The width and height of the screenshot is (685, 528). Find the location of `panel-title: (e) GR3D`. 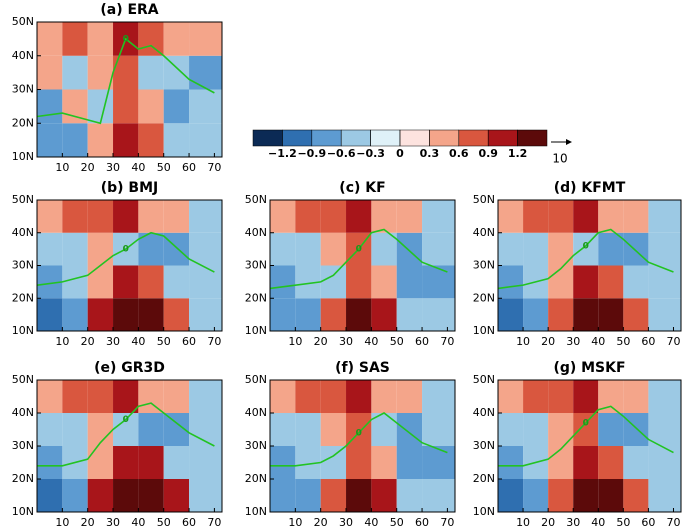

panel-title: (e) GR3D is located at coordinates (129, 368).